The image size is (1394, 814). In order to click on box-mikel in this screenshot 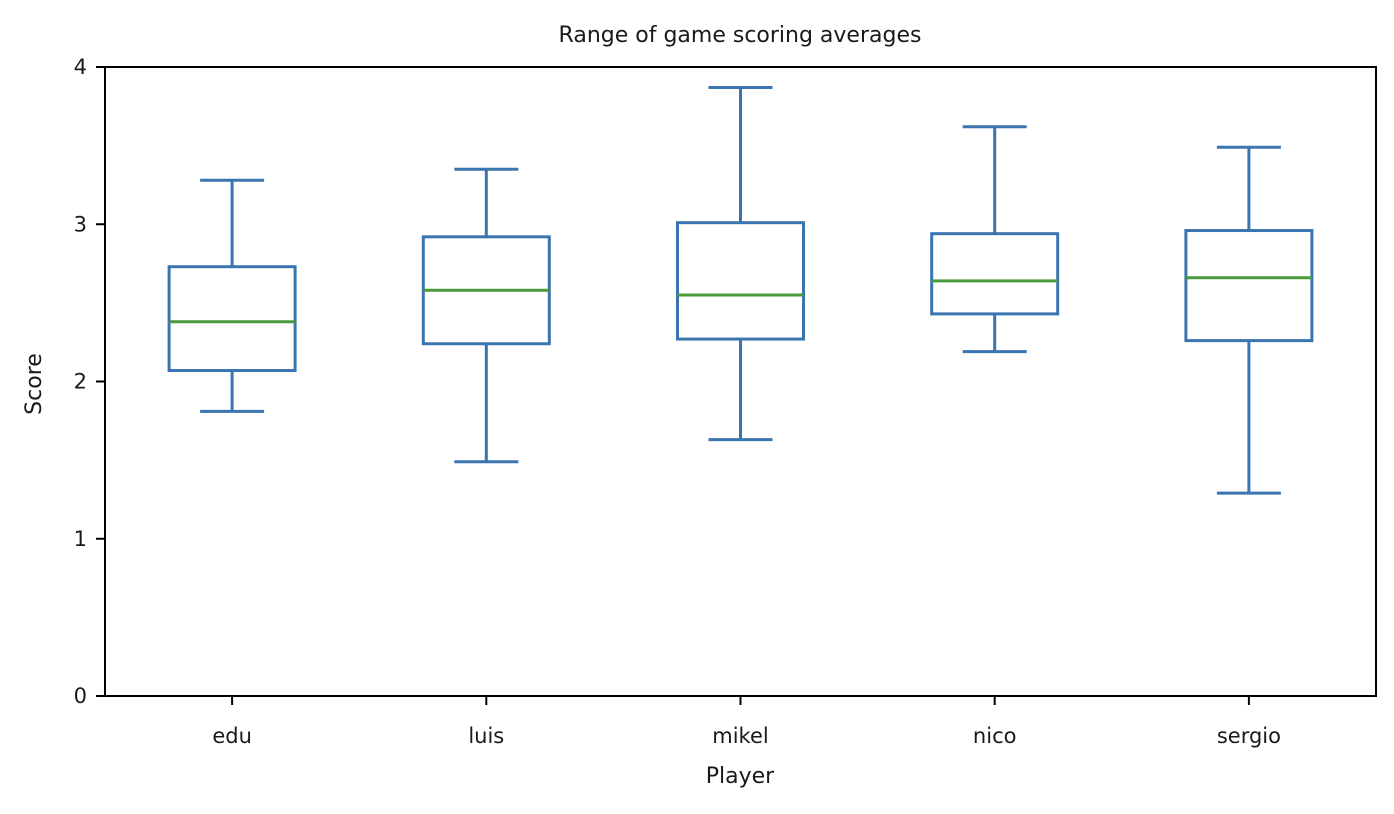, I will do `click(740, 281)`.